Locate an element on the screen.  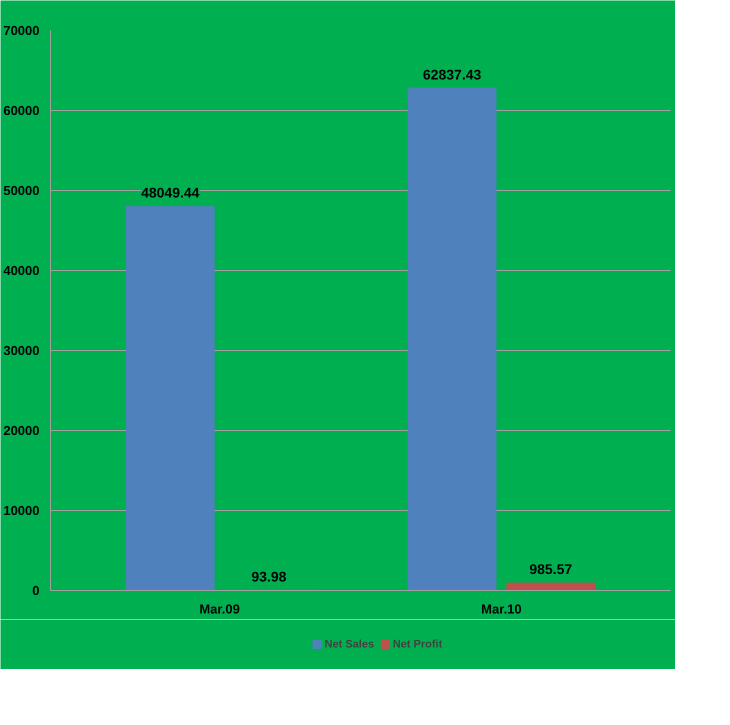
y-tick-label: 50000 is located at coordinates (21, 190).